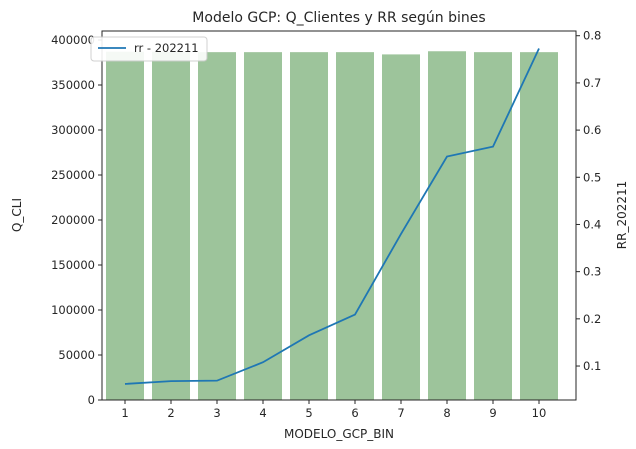 This screenshot has height=449, width=636. I want to click on x-tick-label: 8, so click(446, 413).